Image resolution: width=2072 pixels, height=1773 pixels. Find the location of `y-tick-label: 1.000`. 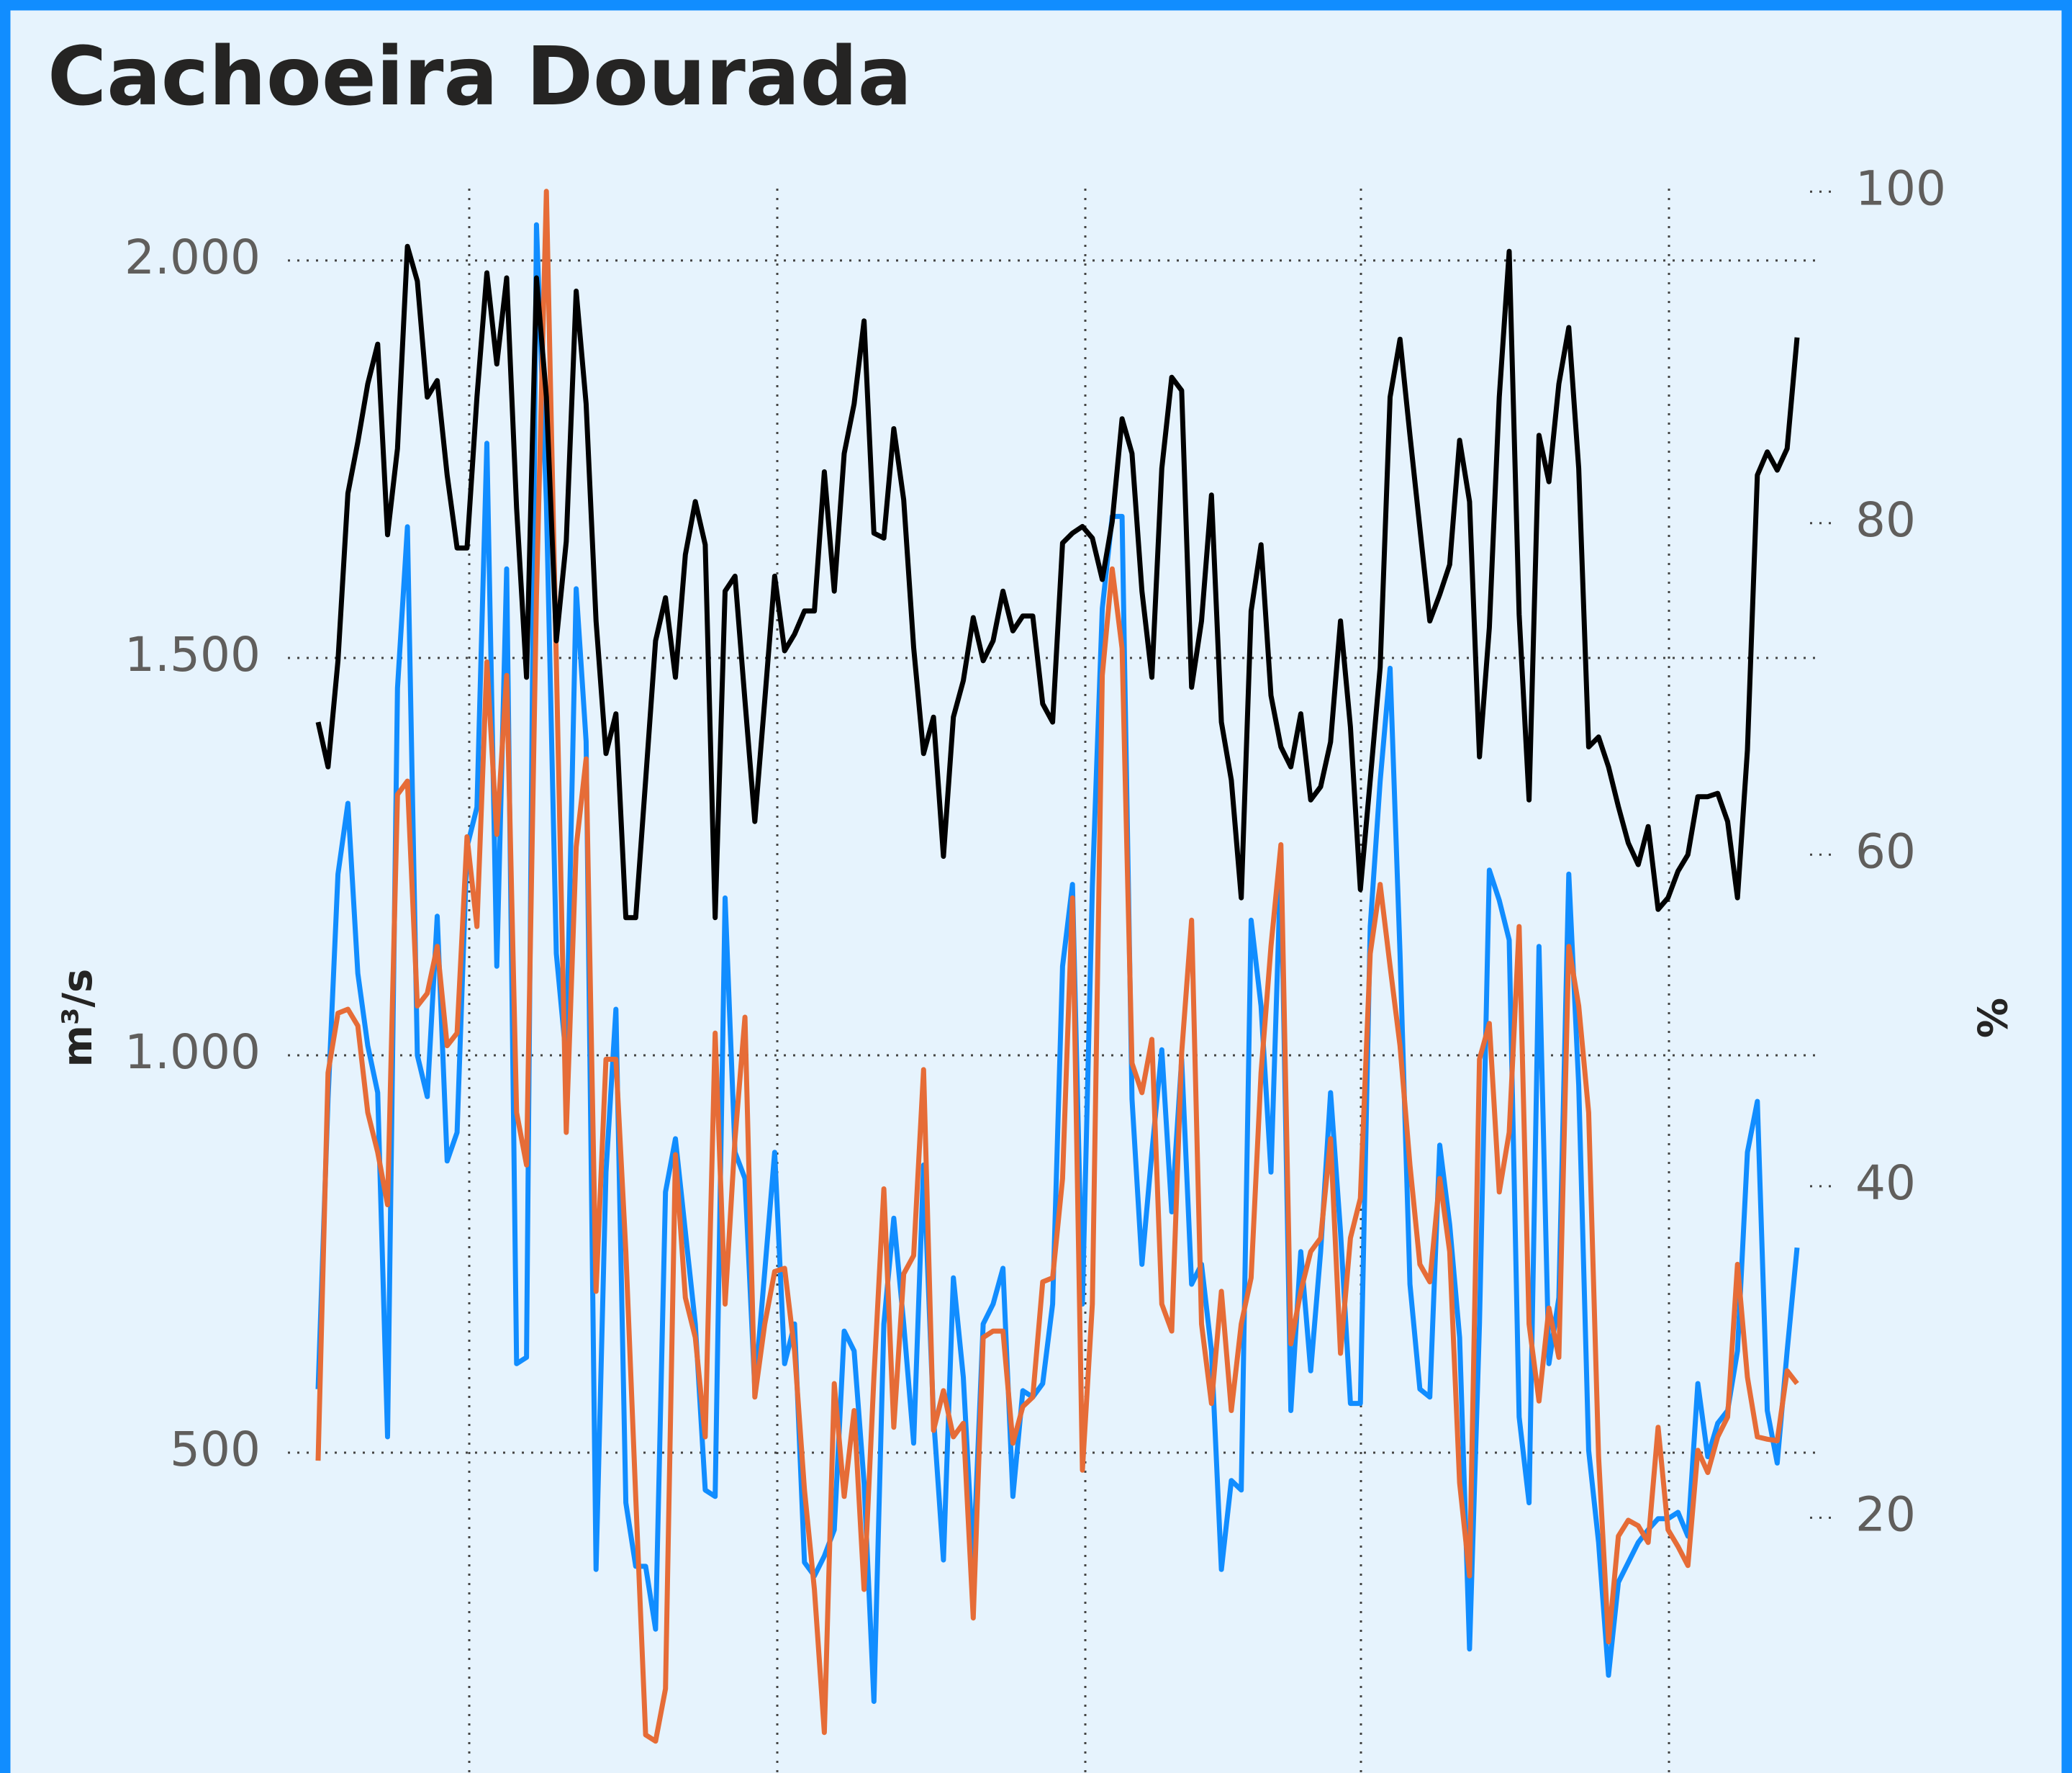

y-tick-label: 1.000 is located at coordinates (193, 1052).